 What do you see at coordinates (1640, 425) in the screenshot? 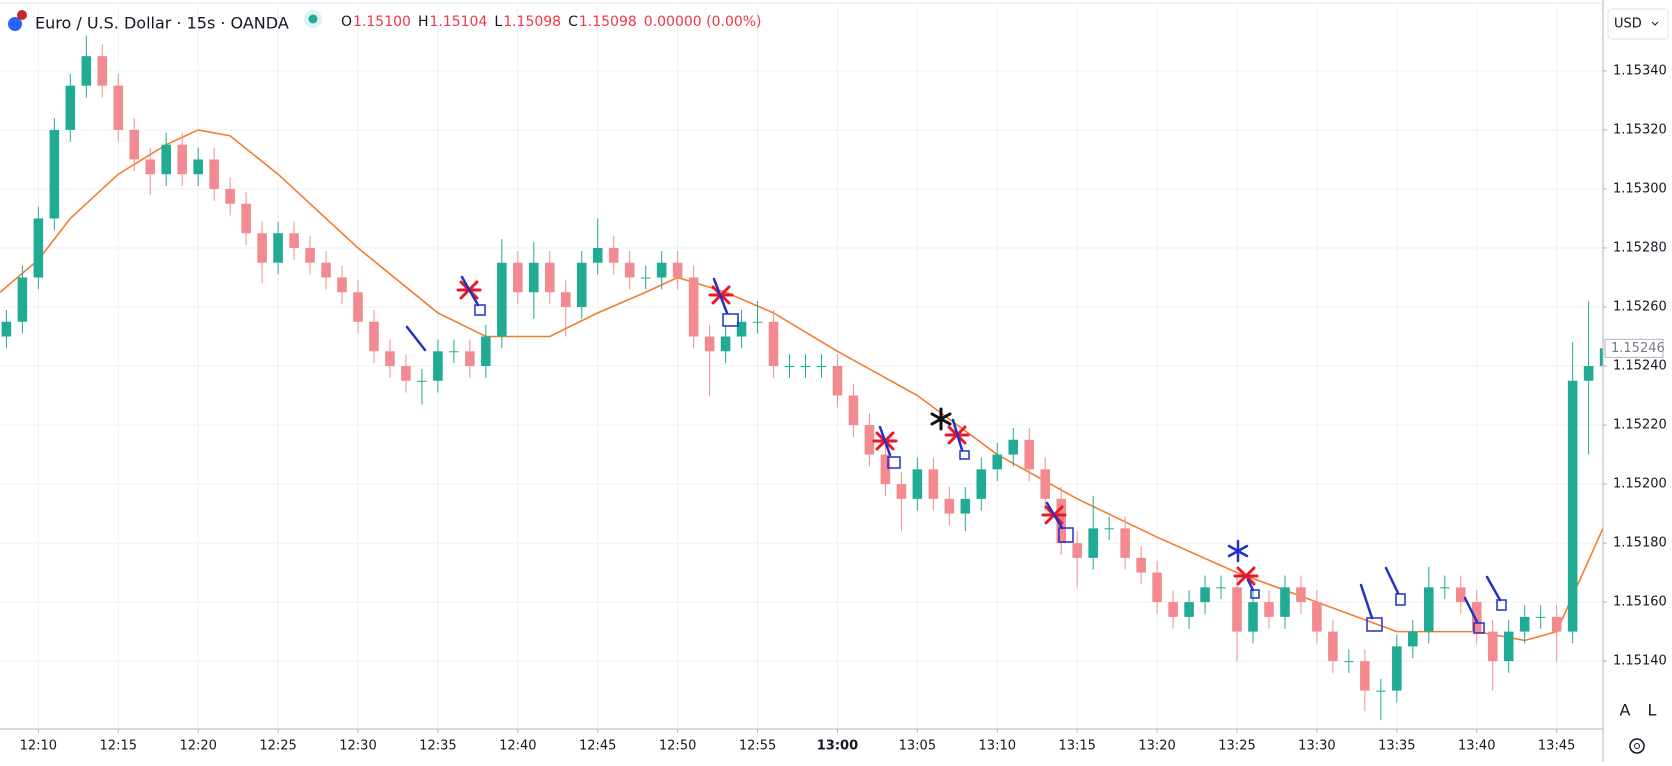
I see `y-tick-label: 1.15220` at bounding box center [1640, 425].